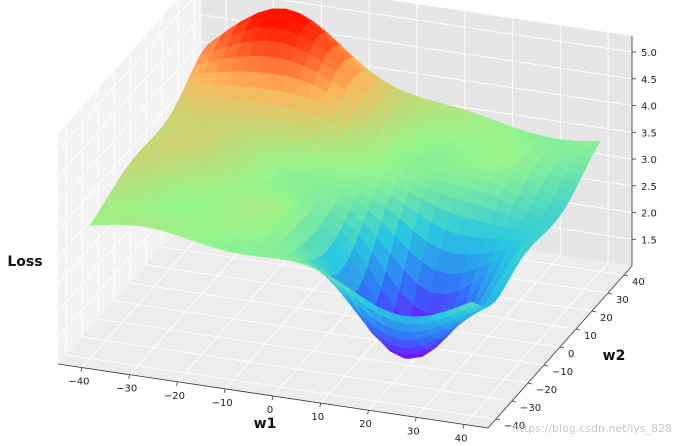 The image size is (680, 446). Describe the element at coordinates (174, 396) in the screenshot. I see `w1-tick-label: −20` at that location.